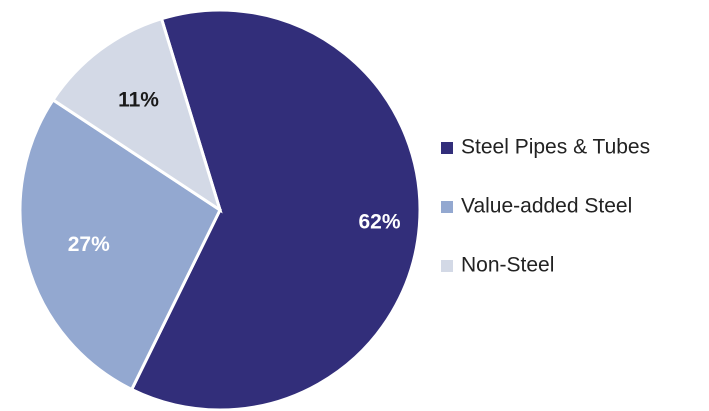 The image size is (709, 411). What do you see at coordinates (555, 147) in the screenshot?
I see `legend-text: Steel Pipes & Tubes` at bounding box center [555, 147].